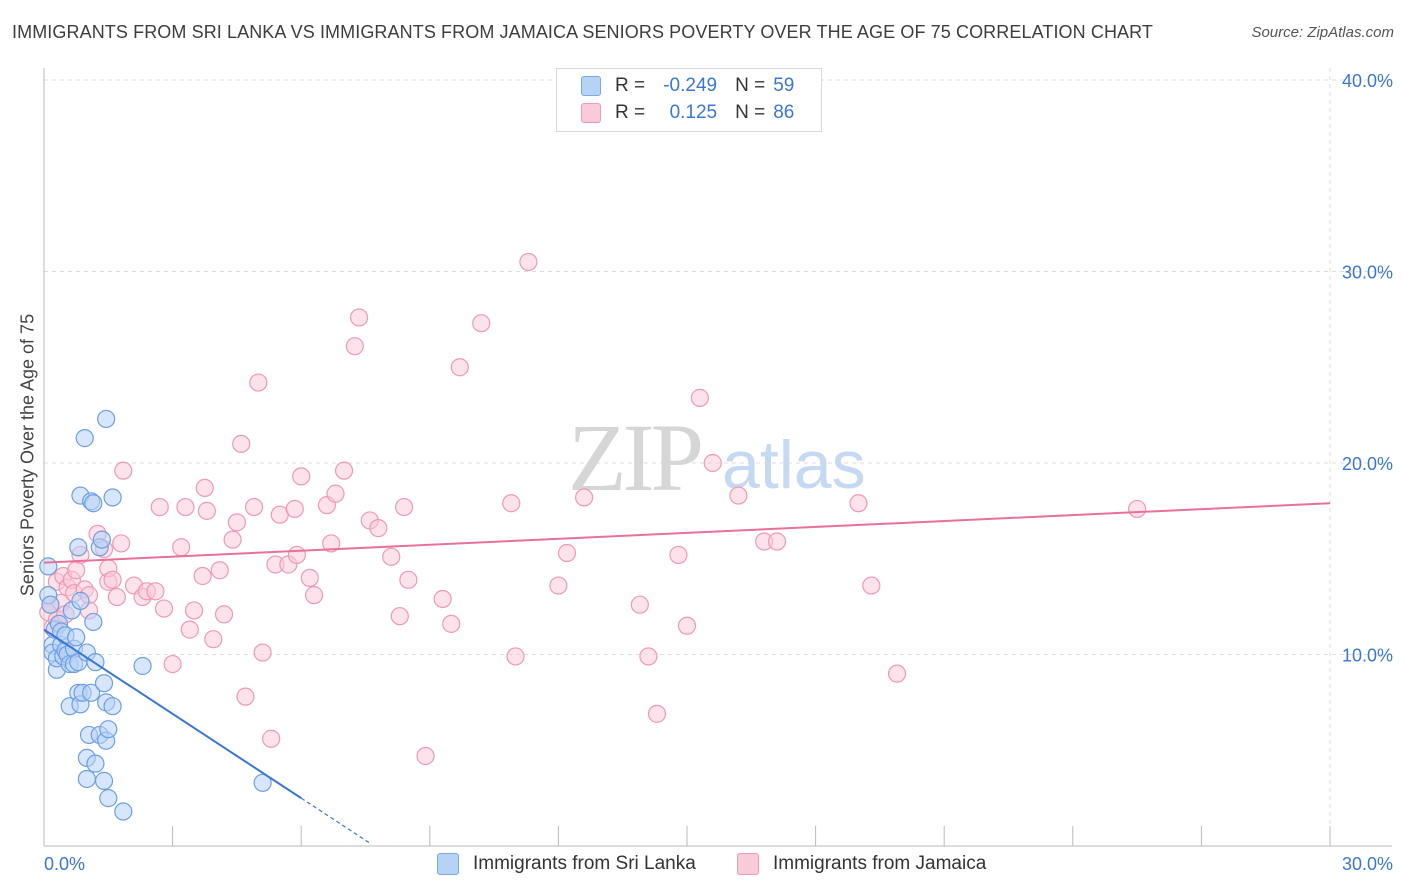  What do you see at coordinates (172, 713) in the screenshot?
I see `sri-lanka-trend-line` at bounding box center [172, 713].